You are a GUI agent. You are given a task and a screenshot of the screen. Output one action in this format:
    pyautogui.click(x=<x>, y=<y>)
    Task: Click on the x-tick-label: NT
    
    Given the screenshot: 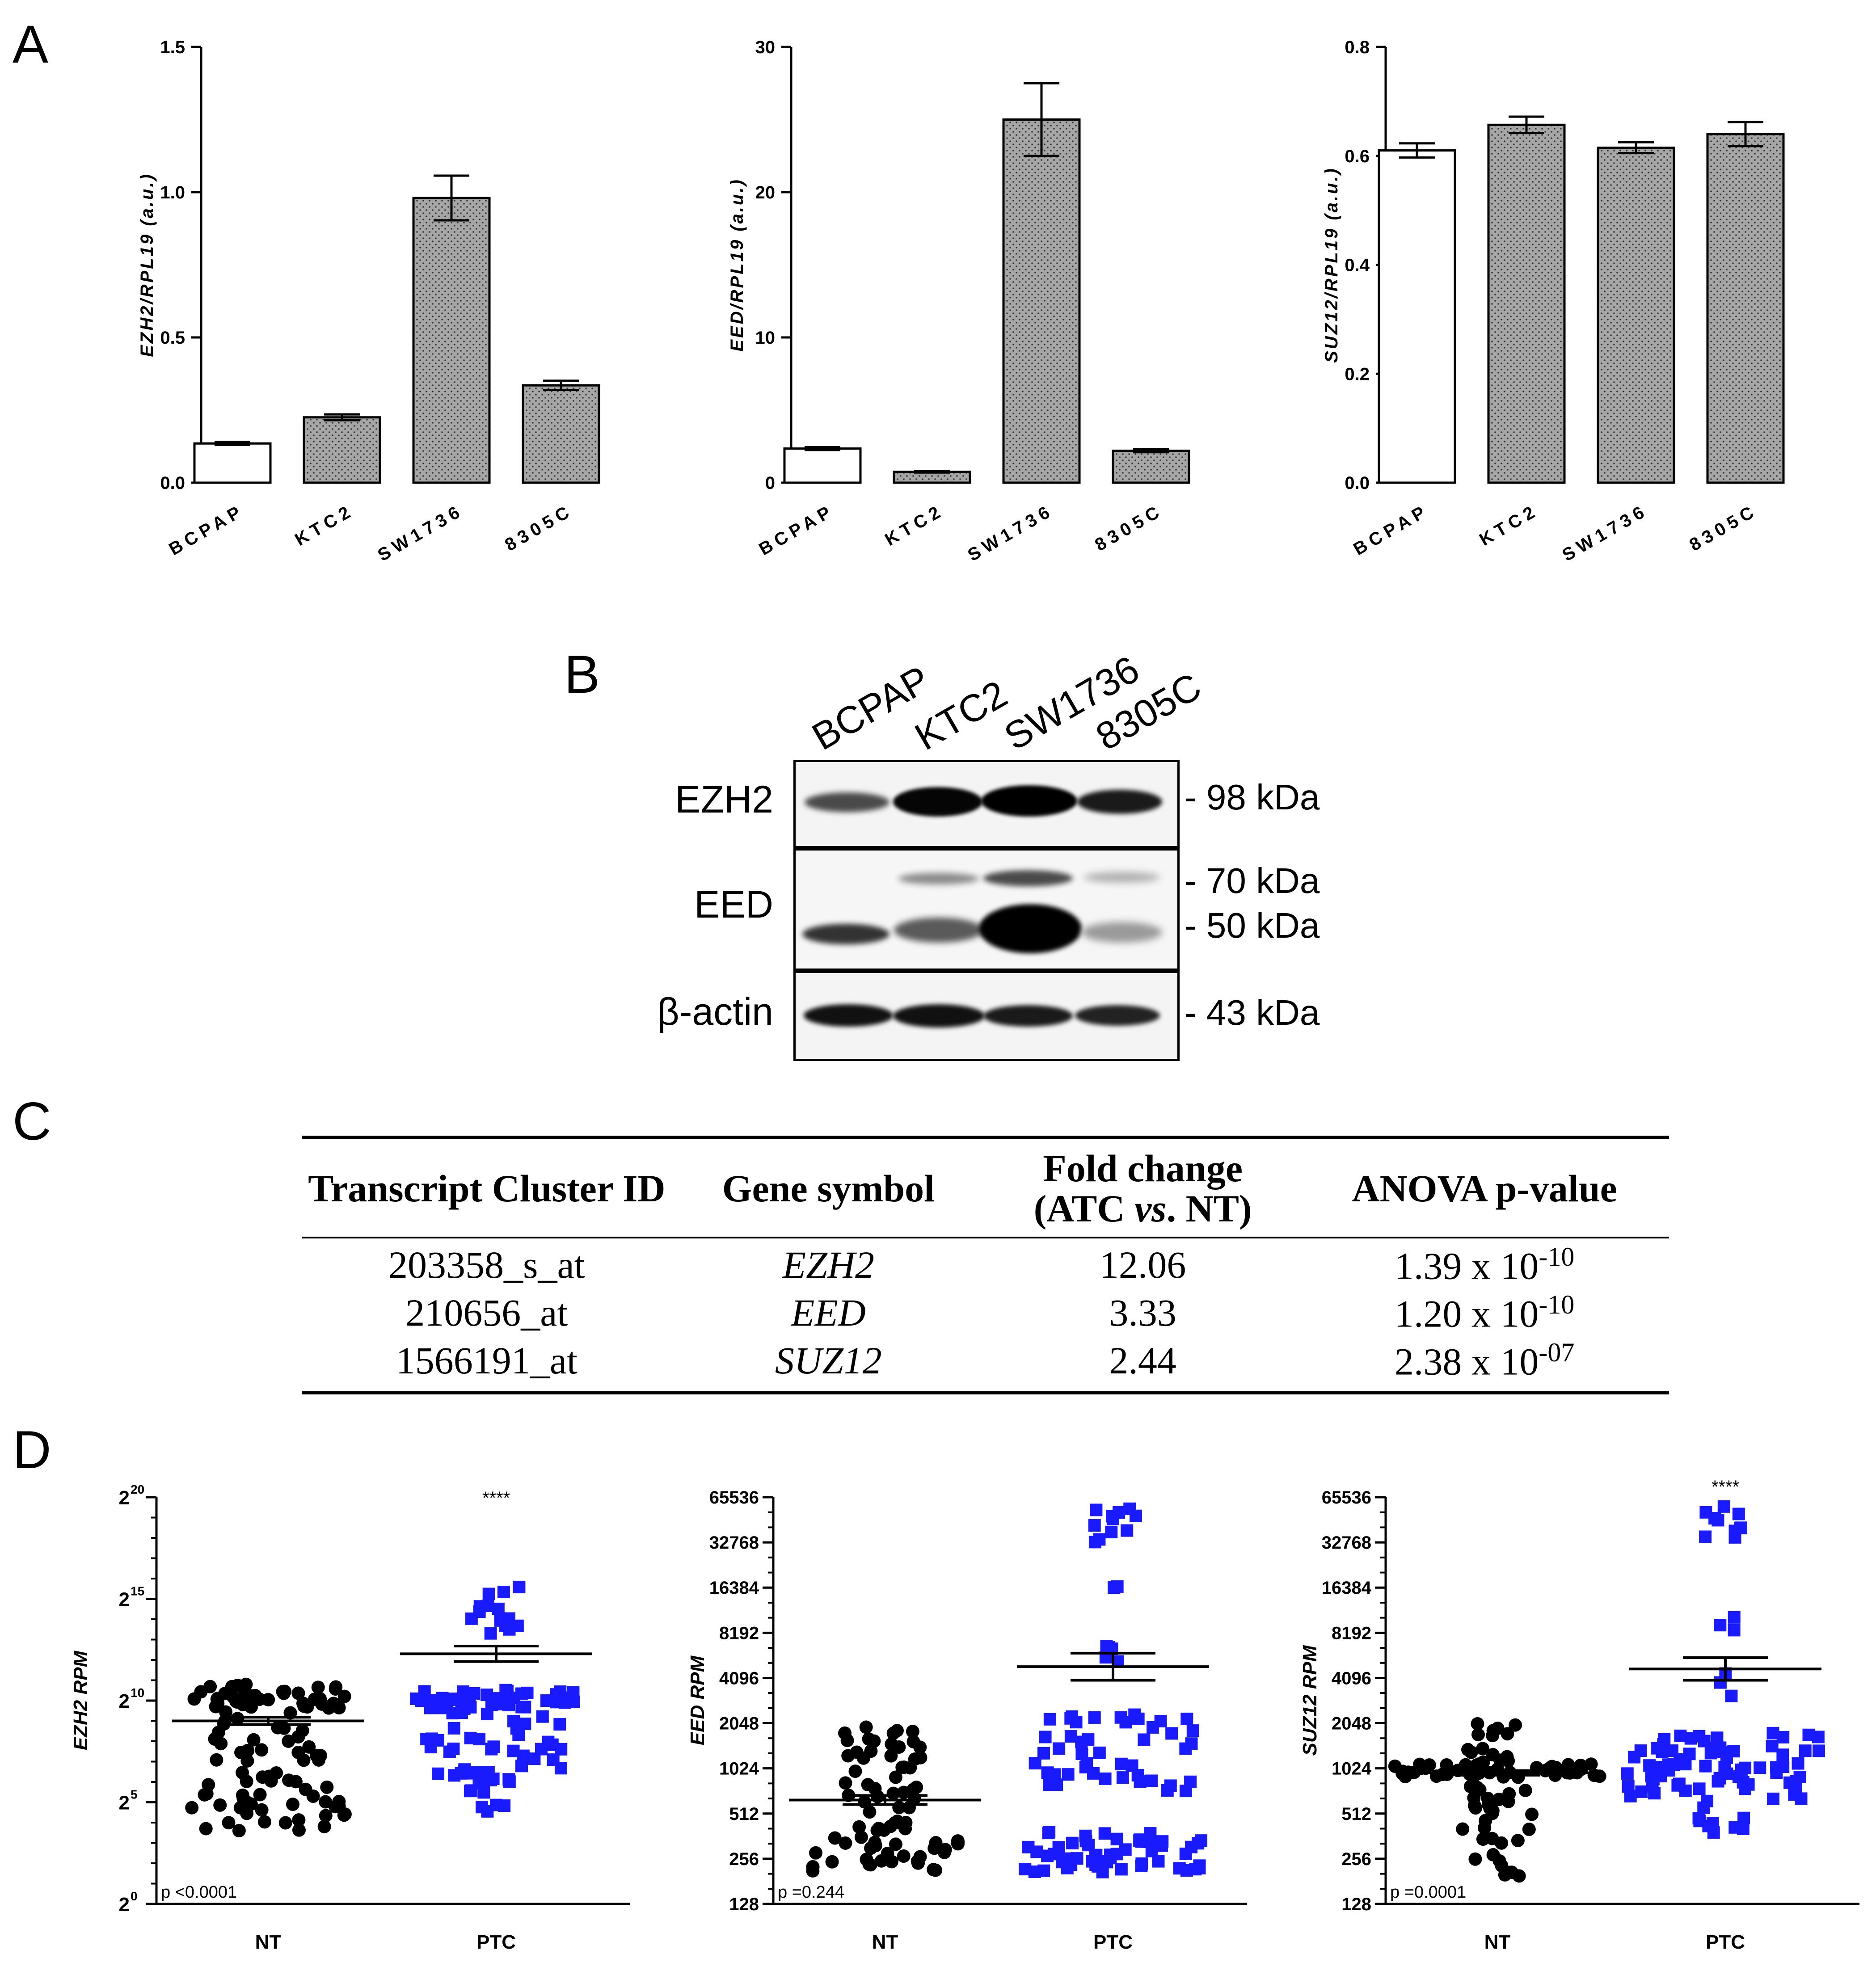 What is the action you would take?
    pyautogui.click(x=268, y=1942)
    